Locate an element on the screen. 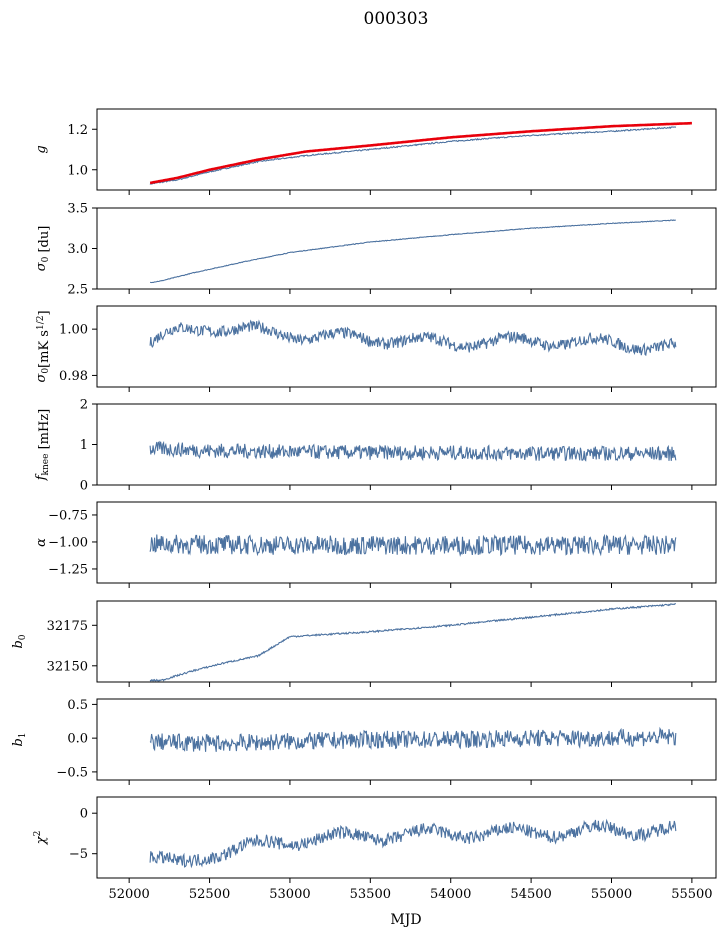  x-tick-label: 54500 is located at coordinates (530, 894).